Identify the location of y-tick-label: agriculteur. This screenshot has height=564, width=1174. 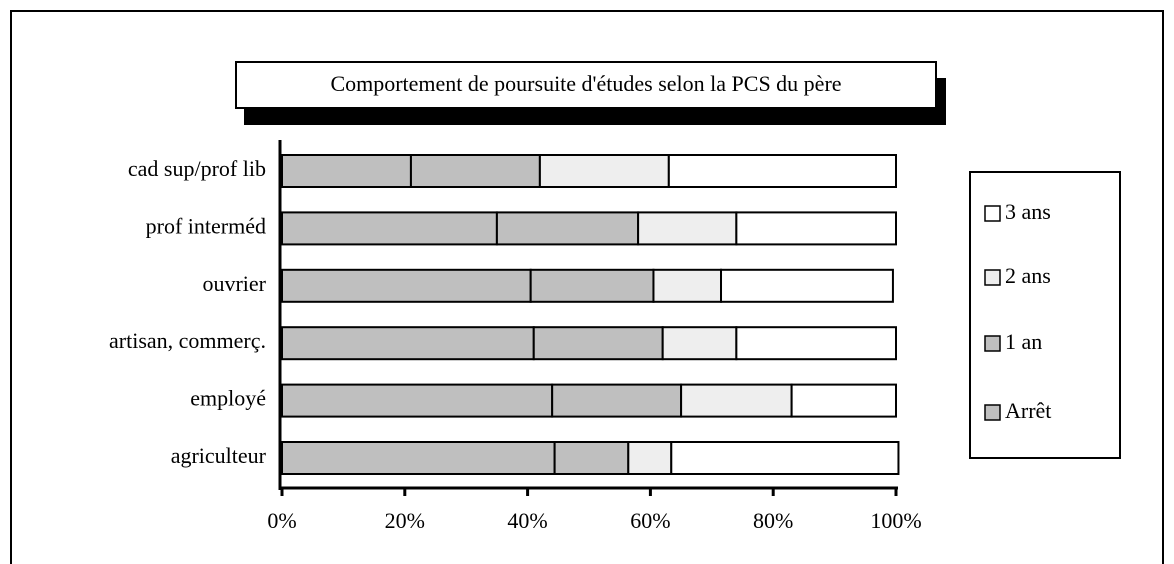
(219, 455).